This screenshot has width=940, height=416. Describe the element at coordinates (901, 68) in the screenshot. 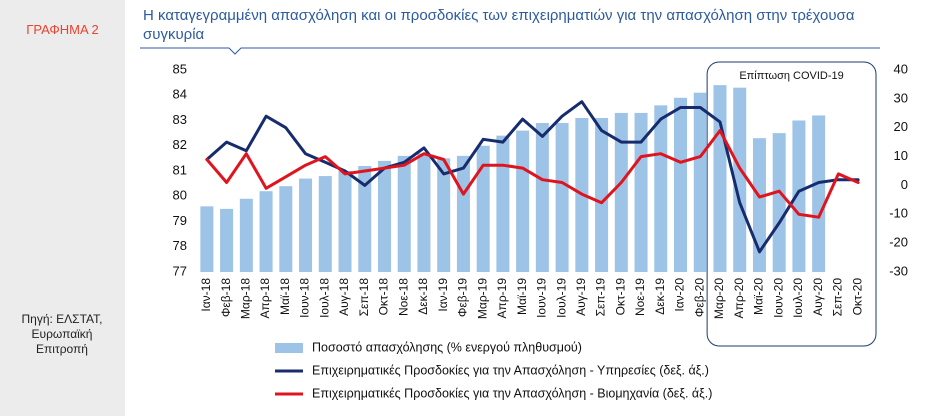

I see `y2-tick-label: 40` at that location.